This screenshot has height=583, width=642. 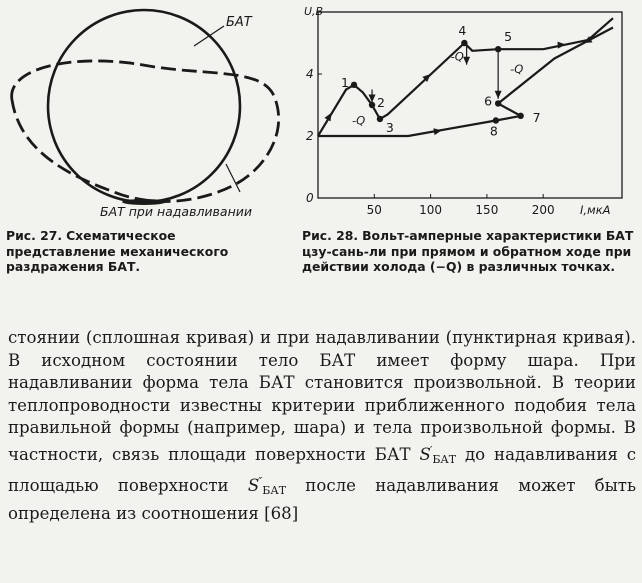 I want to click on figure-28-caption-label: Рис. 28., so click(x=330, y=235).